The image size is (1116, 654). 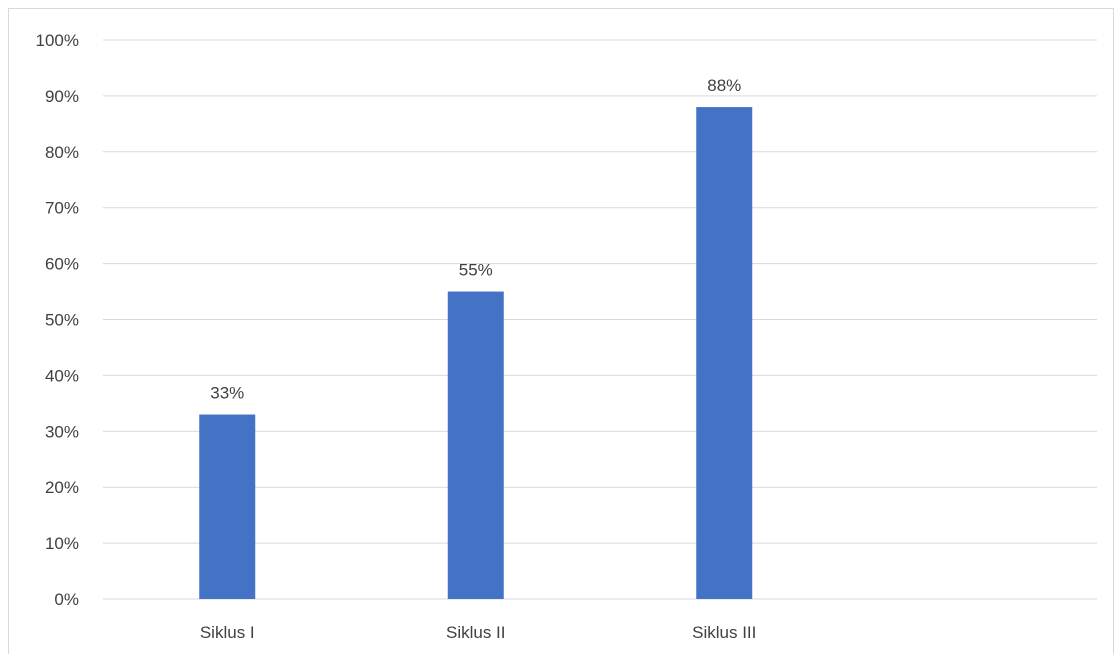 What do you see at coordinates (724, 85) in the screenshot?
I see `data-label: 88%` at bounding box center [724, 85].